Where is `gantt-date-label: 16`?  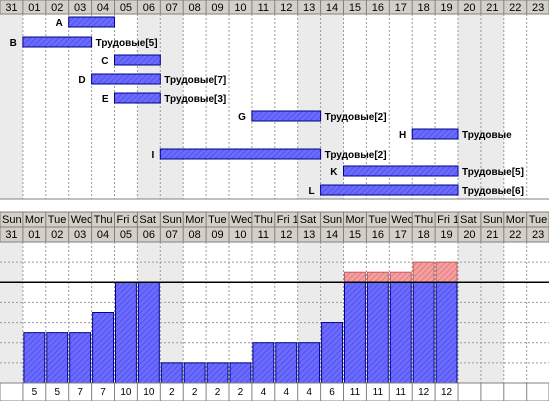 gantt-date-label: 16 is located at coordinates (378, 8).